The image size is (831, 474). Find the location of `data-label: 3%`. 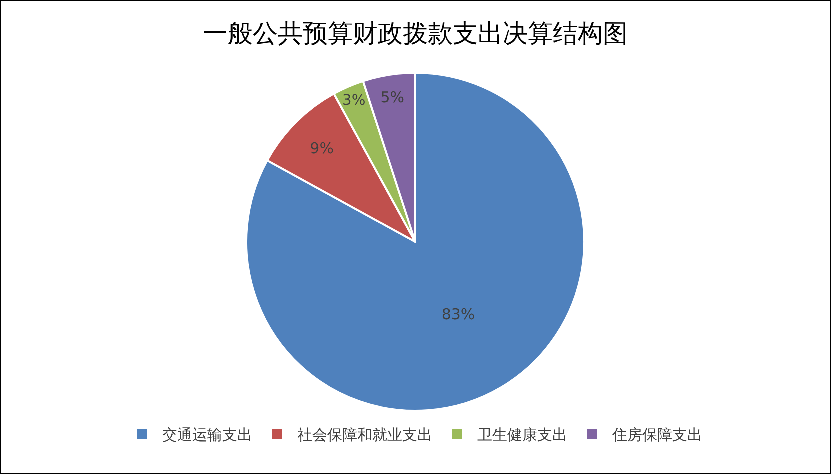

data-label: 3% is located at coordinates (354, 101).